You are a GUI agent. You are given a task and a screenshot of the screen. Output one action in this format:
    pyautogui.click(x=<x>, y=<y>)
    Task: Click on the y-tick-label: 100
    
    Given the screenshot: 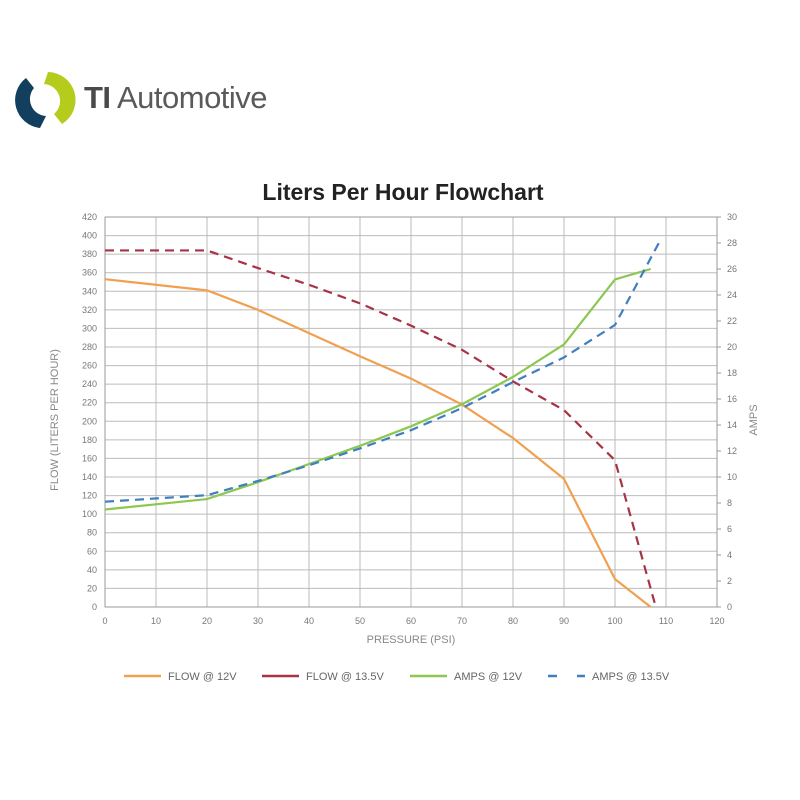 What is the action you would take?
    pyautogui.click(x=89, y=514)
    